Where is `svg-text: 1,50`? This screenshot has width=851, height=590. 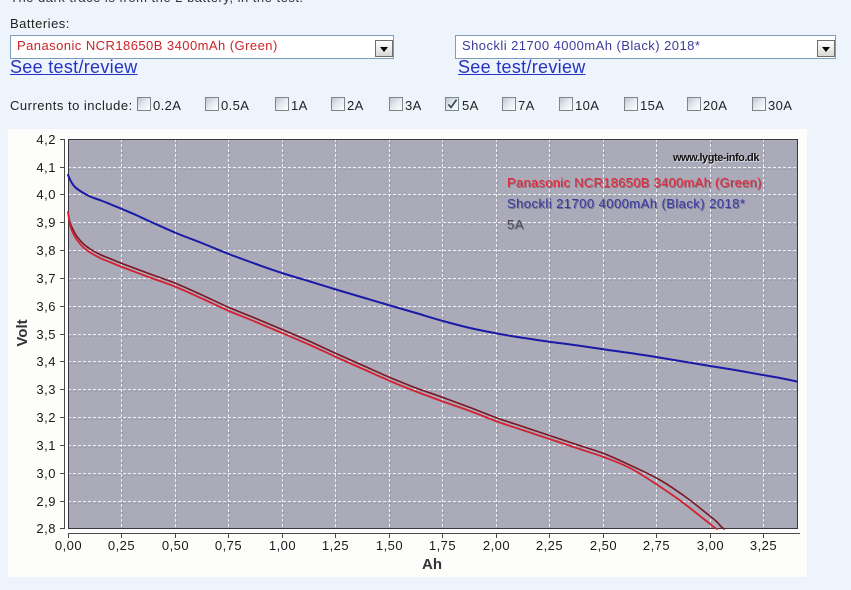
svg-text: 1,50 is located at coordinates (389, 545).